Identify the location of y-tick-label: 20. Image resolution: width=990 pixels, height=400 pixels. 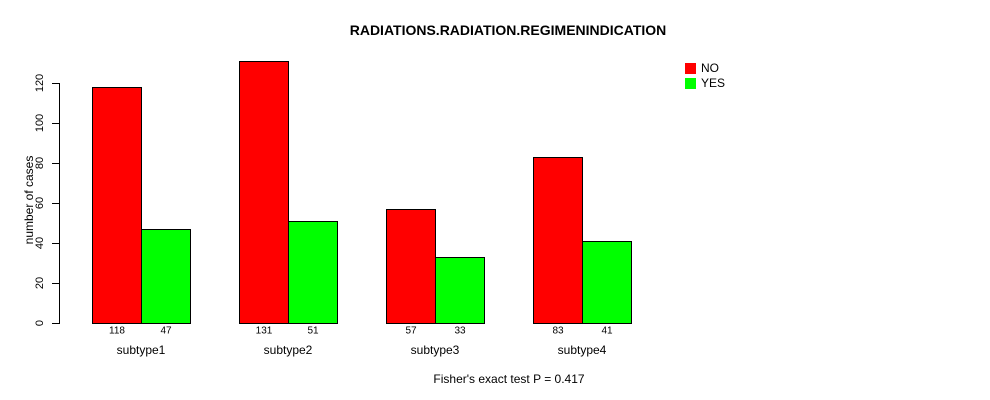
(40, 283).